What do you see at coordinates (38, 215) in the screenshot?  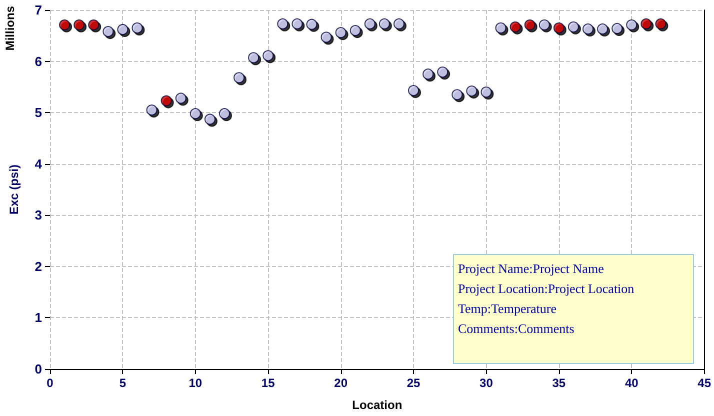 I see `y-tick-label: 3` at bounding box center [38, 215].